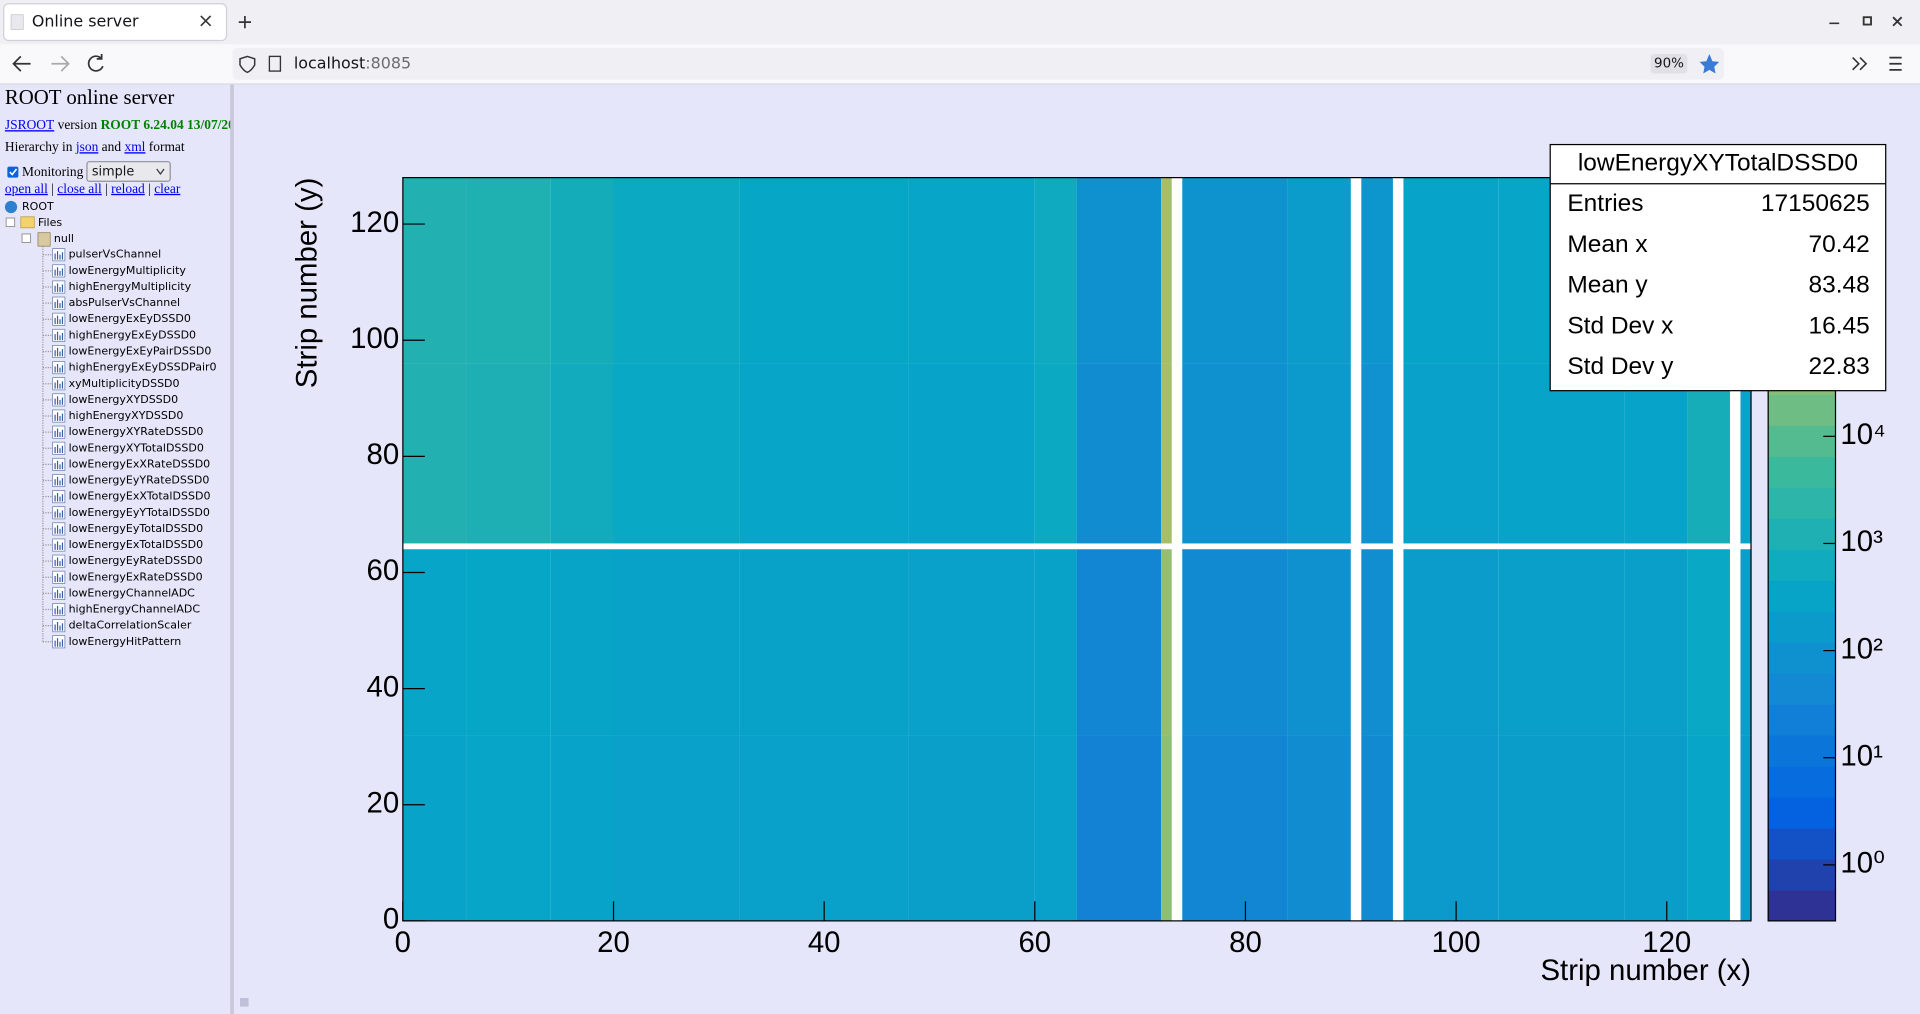 This screenshot has width=1920, height=1014. Describe the element at coordinates (1860, 64) in the screenshot. I see `overflow-menu` at that location.